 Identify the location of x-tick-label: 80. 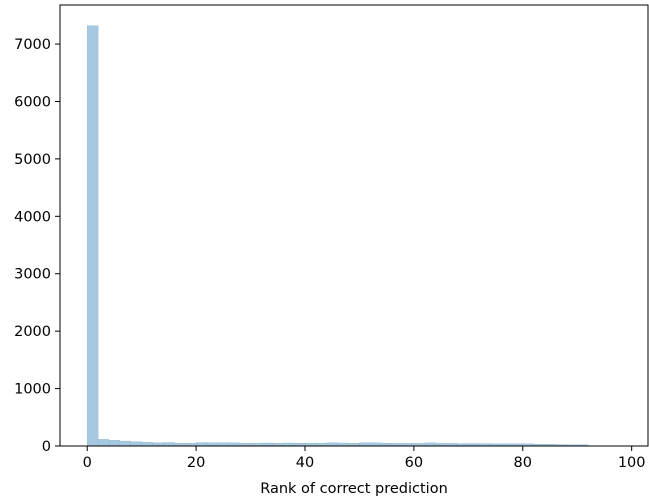
(523, 463).